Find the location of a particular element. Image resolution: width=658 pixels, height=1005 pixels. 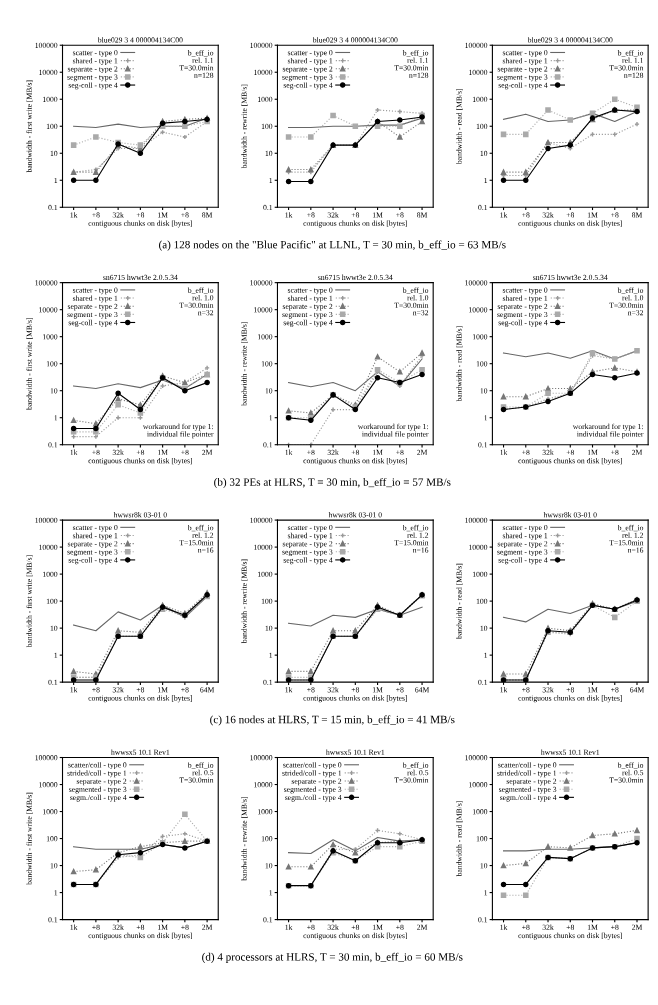

text: (a) 128 nodes on the "Blue Pacific" at LLNL, T = 30 min, b_eff_io = 63 MB/s is located at coordinates (332, 245).